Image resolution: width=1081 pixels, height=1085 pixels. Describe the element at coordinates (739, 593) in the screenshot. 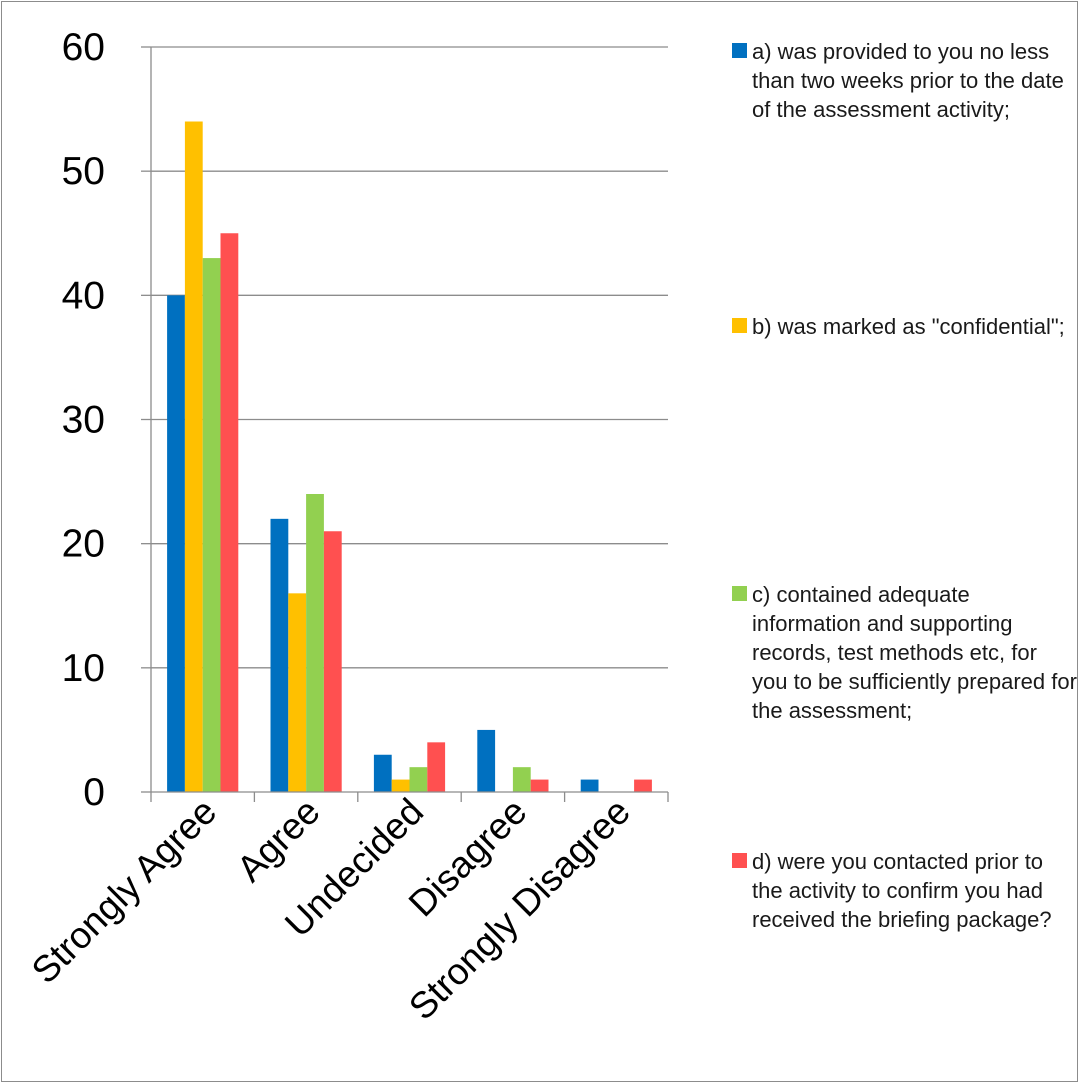

I see `legend-swatch-c` at that location.